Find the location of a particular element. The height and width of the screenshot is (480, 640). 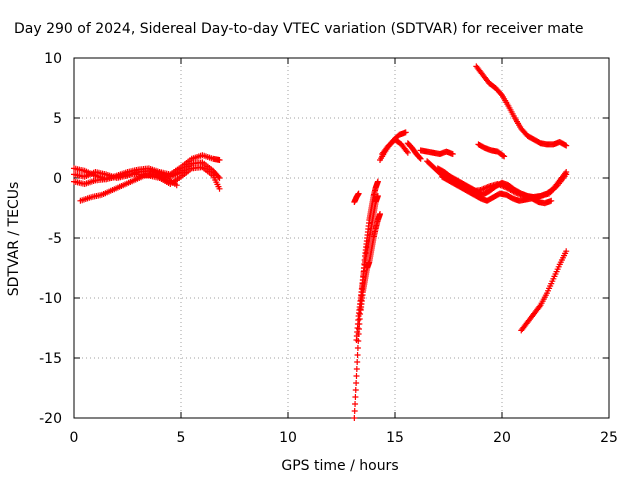

x-tick-label: 0 is located at coordinates (74, 438).